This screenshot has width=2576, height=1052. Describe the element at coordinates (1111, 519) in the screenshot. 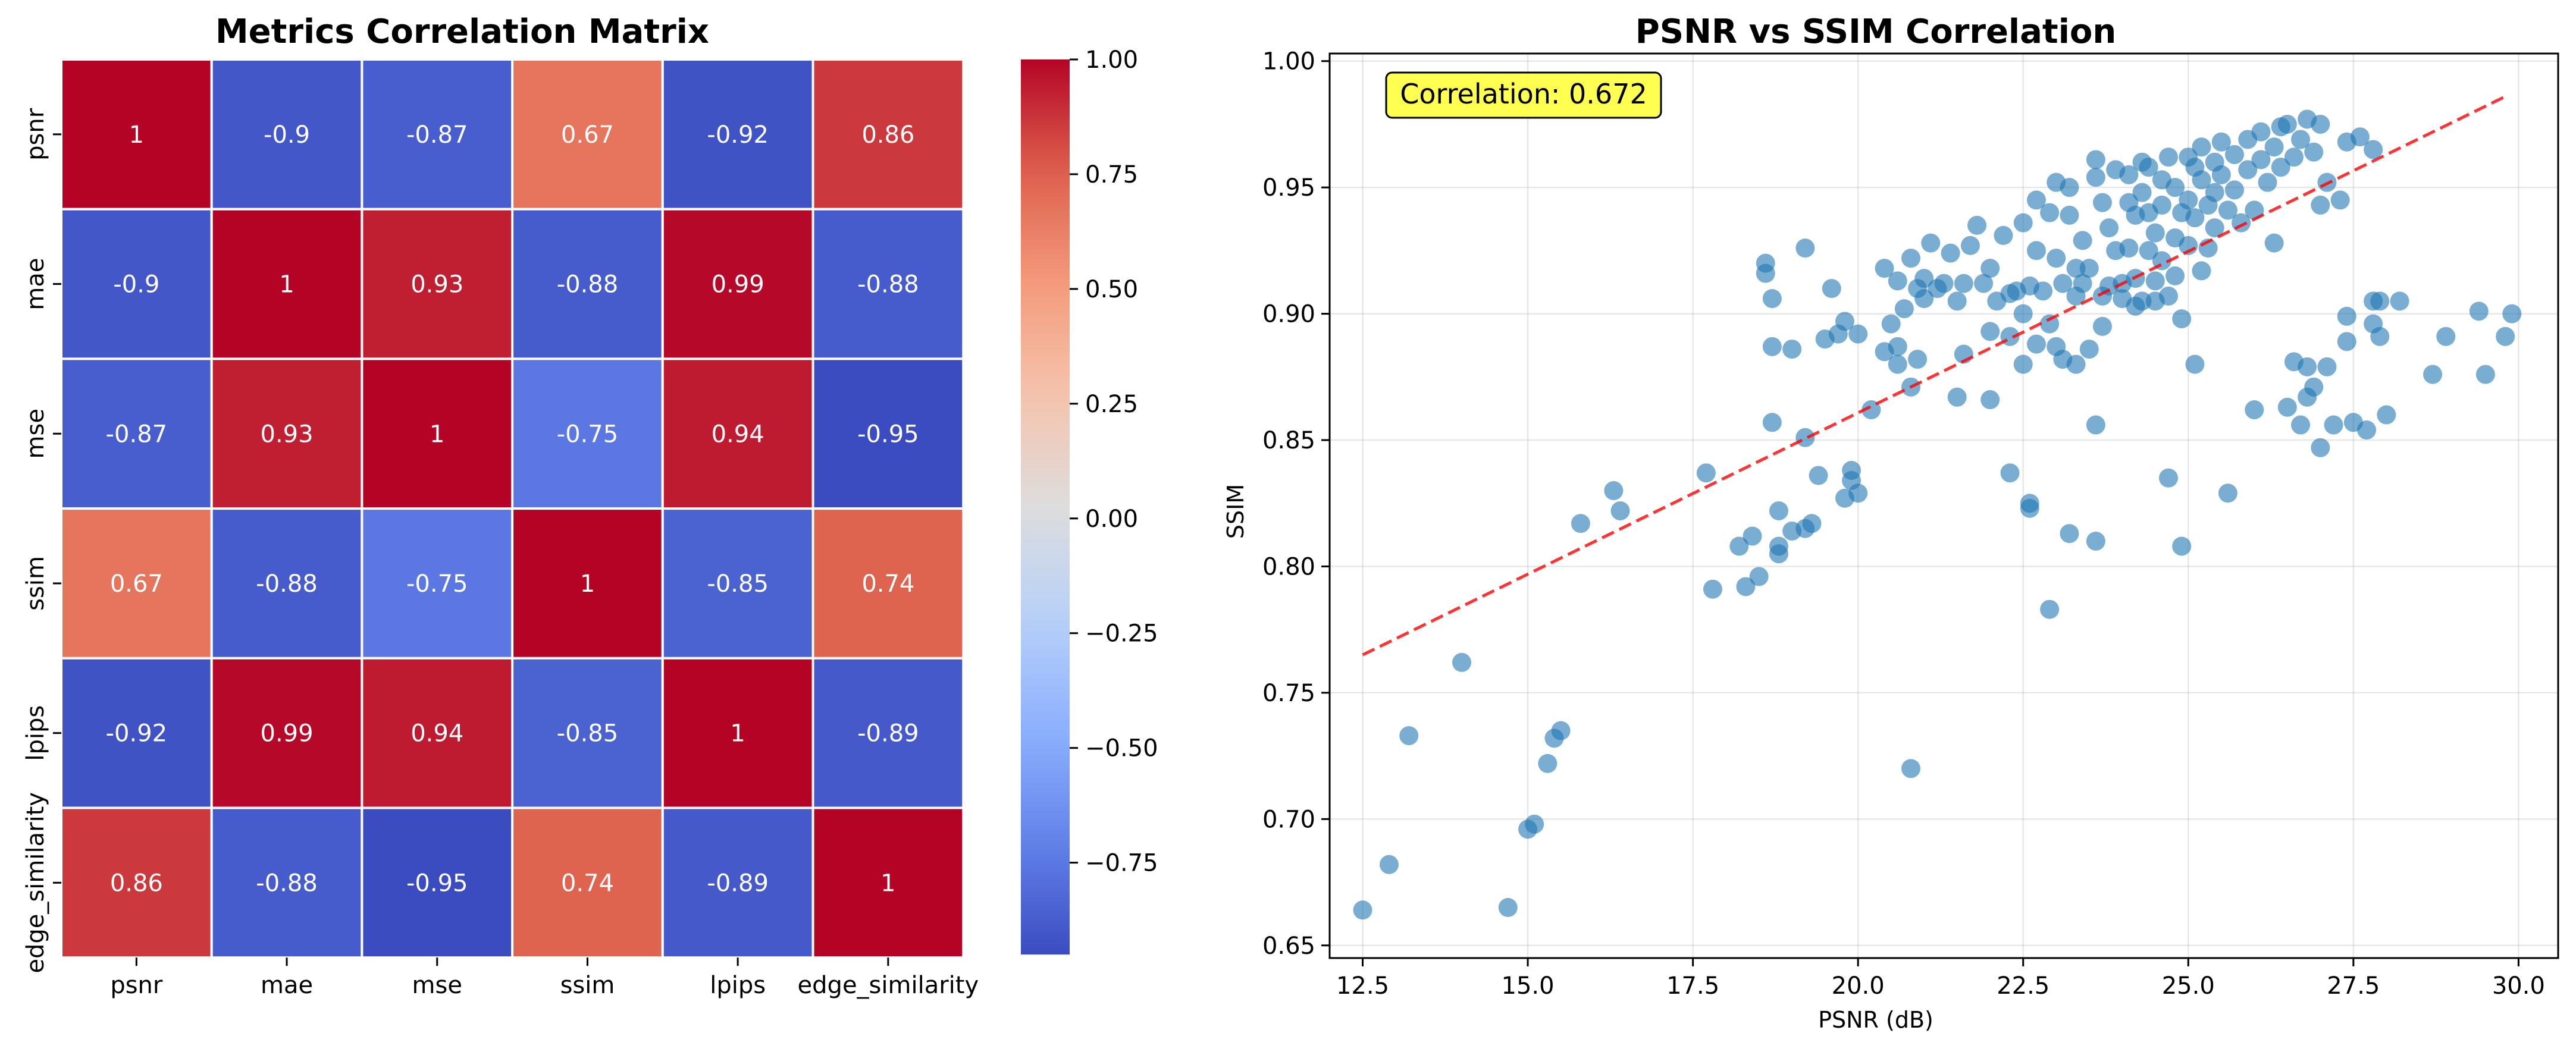

I see `colorbar-tick-label: 0.00` at that location.